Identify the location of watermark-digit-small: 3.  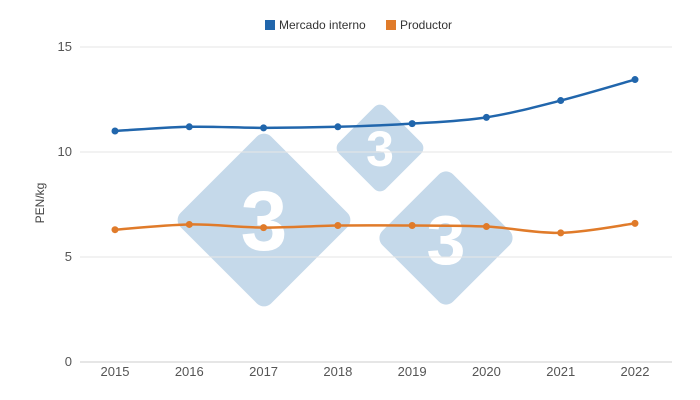
(380, 149).